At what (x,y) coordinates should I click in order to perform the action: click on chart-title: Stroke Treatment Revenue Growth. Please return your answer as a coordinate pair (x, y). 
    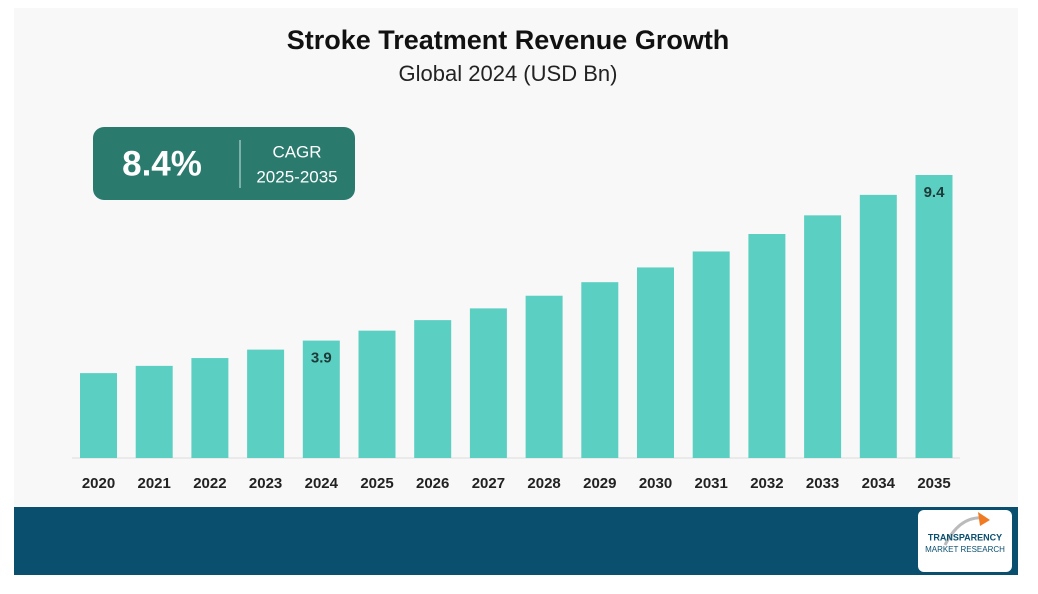
    Looking at the image, I should click on (508, 40).